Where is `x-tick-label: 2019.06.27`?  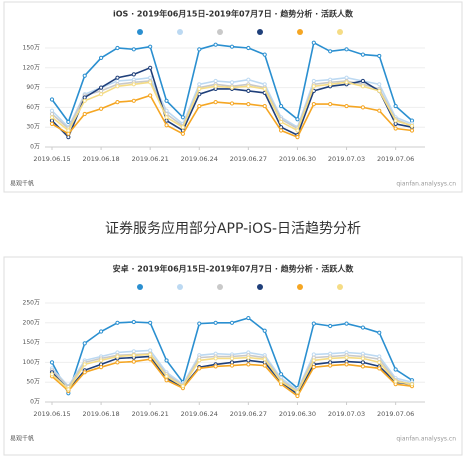
x-tick-label: 2019.06.27 is located at coordinates (248, 159).